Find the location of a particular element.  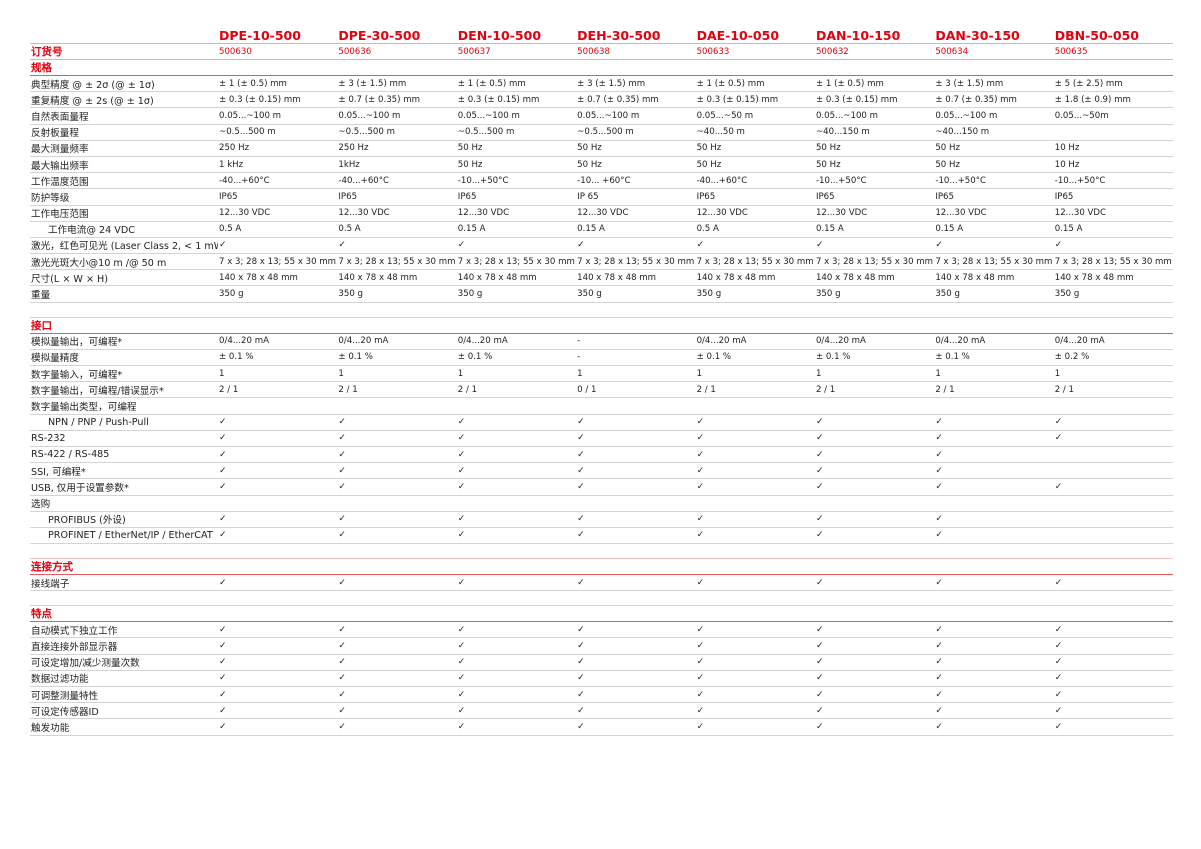

row-label: 重复精度 @ ± 2s (@ ± 1σ) is located at coordinates (124, 100).